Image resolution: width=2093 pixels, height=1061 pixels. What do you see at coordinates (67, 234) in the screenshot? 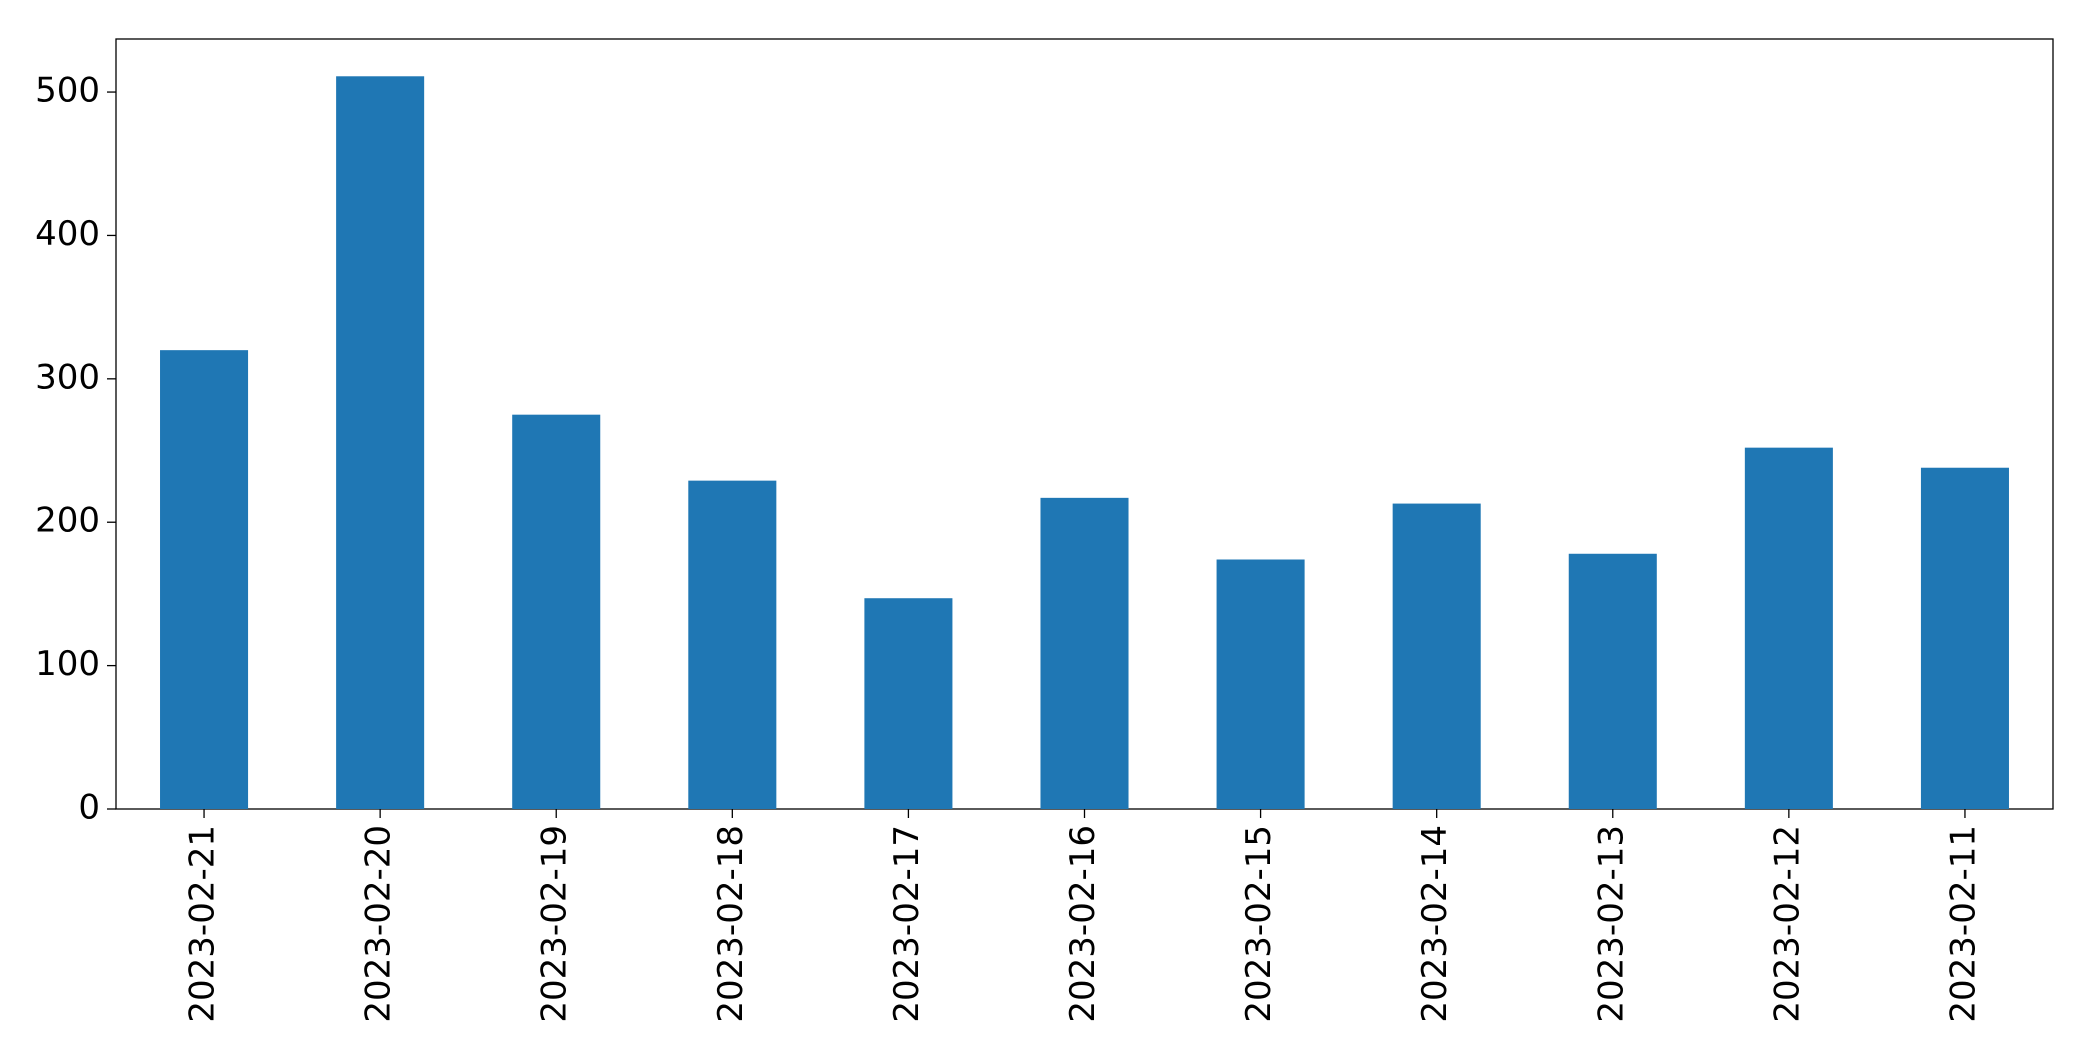
I see `y-tick-label: 400` at bounding box center [67, 234].